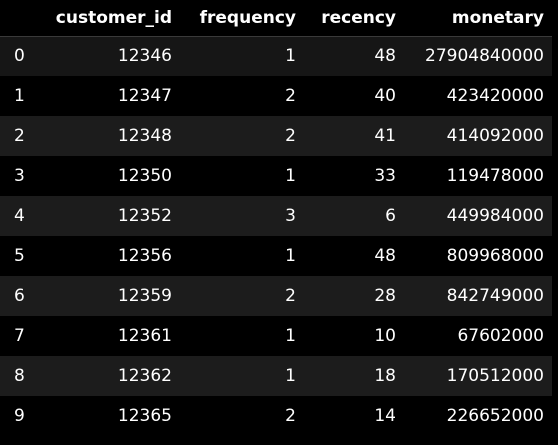  Describe the element at coordinates (385, 176) in the screenshot. I see `cell-recency: 33` at that location.